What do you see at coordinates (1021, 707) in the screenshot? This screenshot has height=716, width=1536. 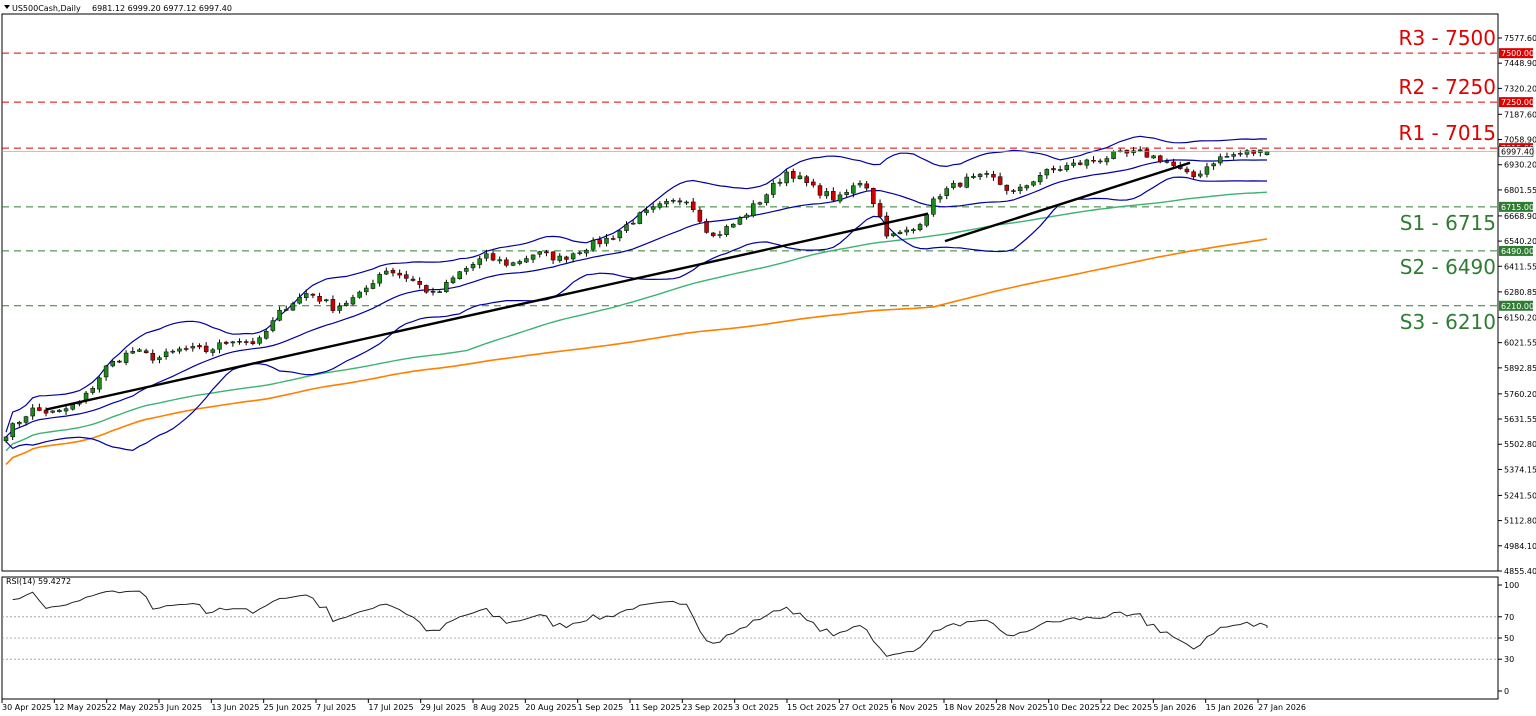 I see `time-tick-label: 28 Nov 2025` at bounding box center [1021, 707].